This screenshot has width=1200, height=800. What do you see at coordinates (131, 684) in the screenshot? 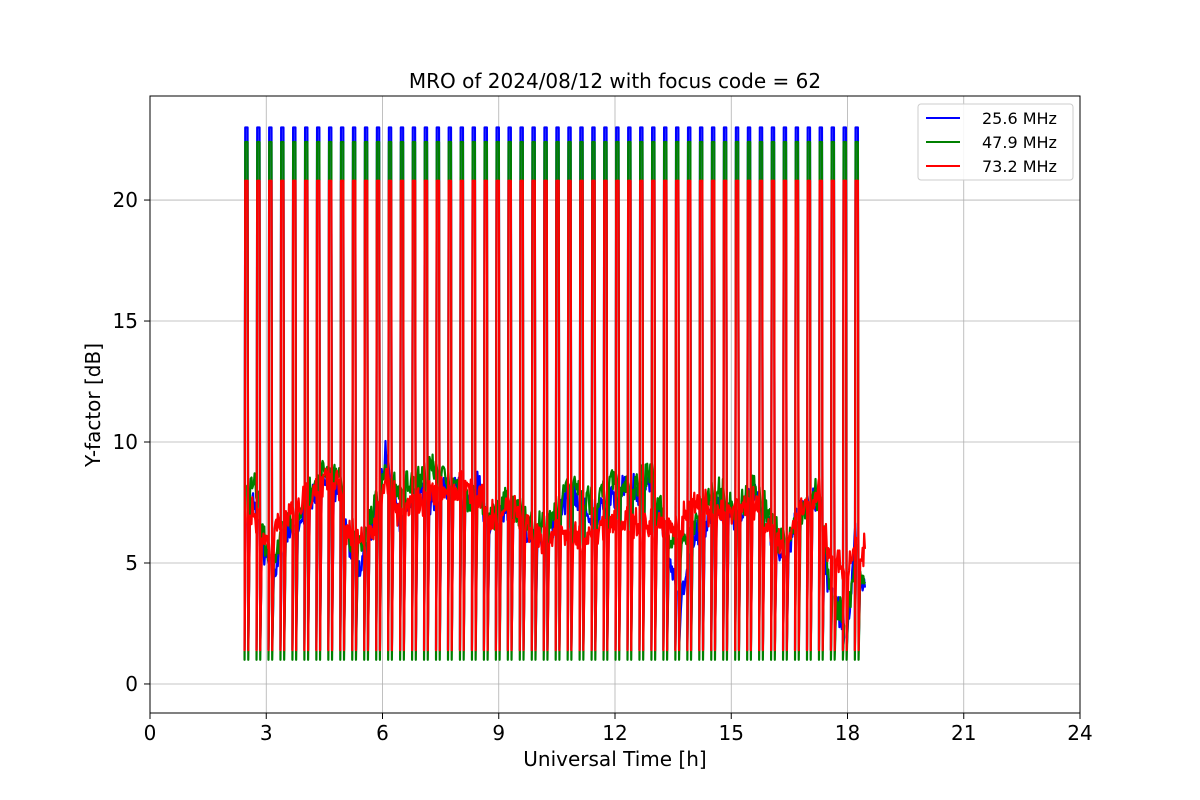
I see `y-tick-label: 0` at bounding box center [131, 684].